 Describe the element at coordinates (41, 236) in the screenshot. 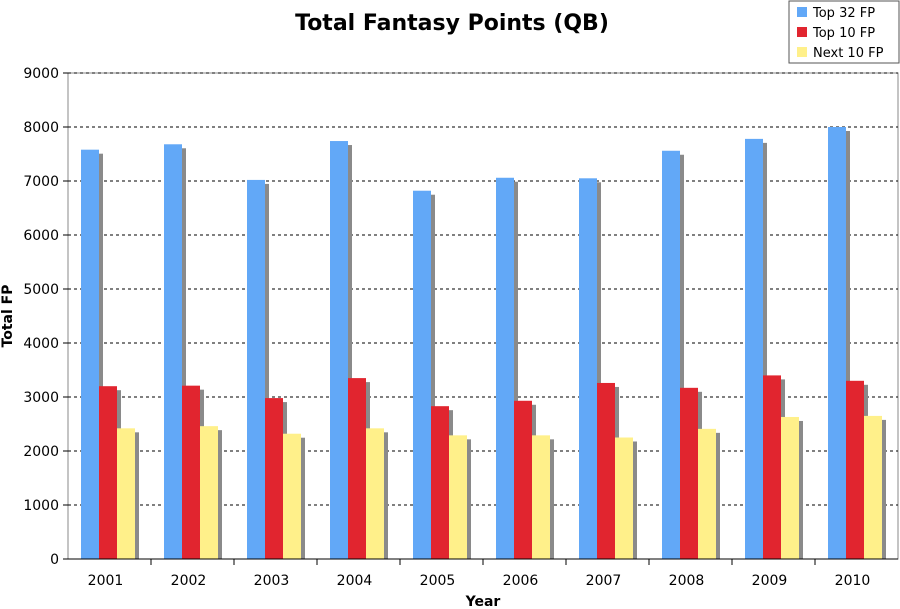

I see `y-tick-label: 6000` at that location.